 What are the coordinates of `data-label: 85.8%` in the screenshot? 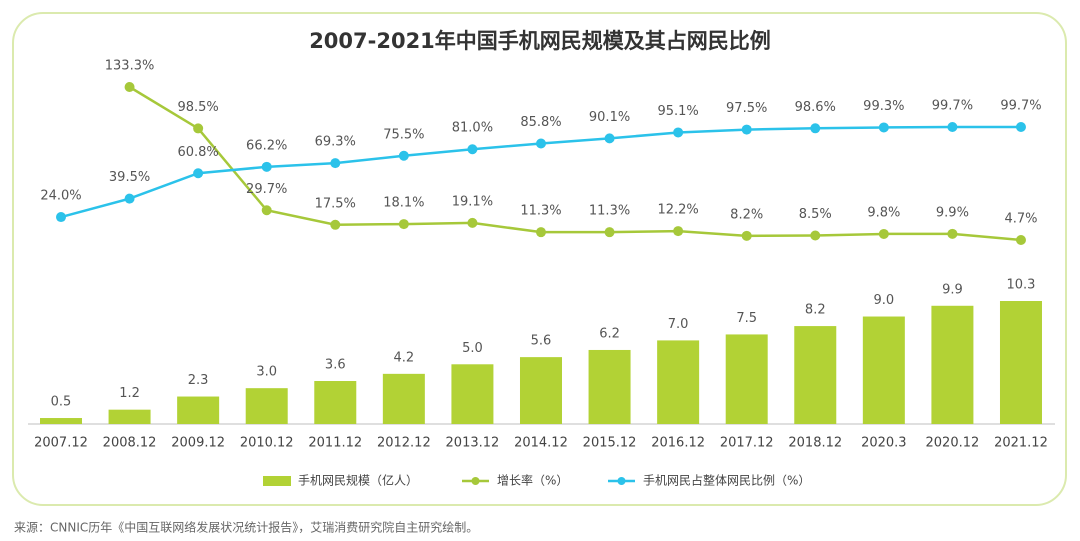 It's located at (540, 122).